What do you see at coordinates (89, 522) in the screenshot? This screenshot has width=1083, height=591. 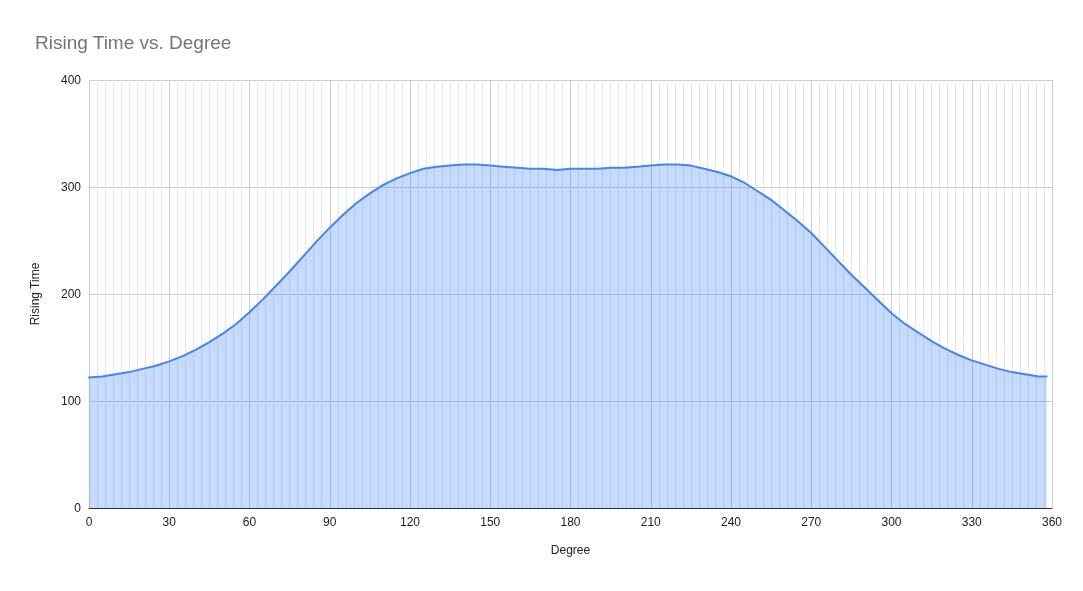 I see `x-tick-label: 0` at bounding box center [89, 522].